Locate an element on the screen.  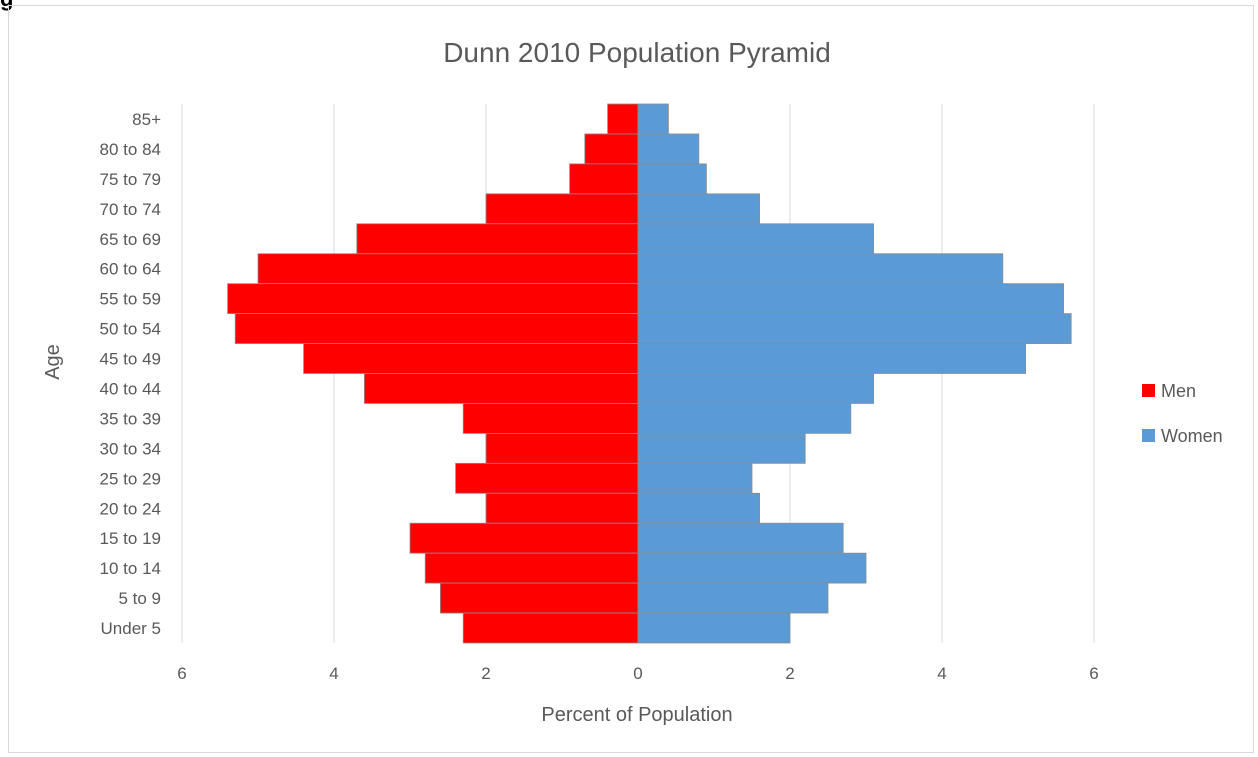
y-tick-label: 10 to 14 is located at coordinates (130, 568).